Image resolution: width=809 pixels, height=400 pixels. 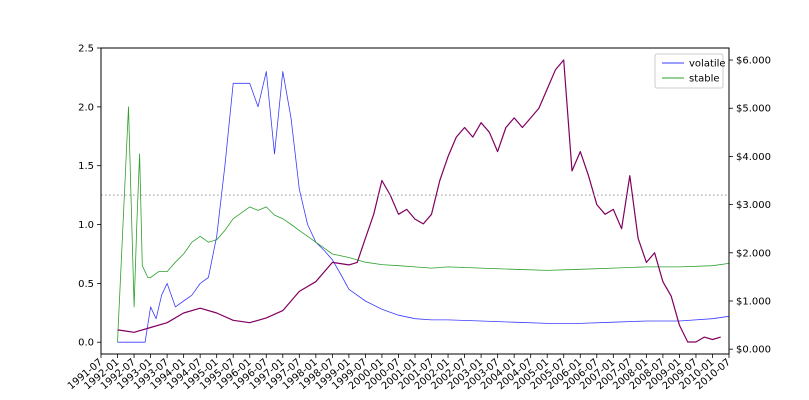 What do you see at coordinates (753, 157) in the screenshot?
I see `y-right-tick-label: $4.000` at bounding box center [753, 157].